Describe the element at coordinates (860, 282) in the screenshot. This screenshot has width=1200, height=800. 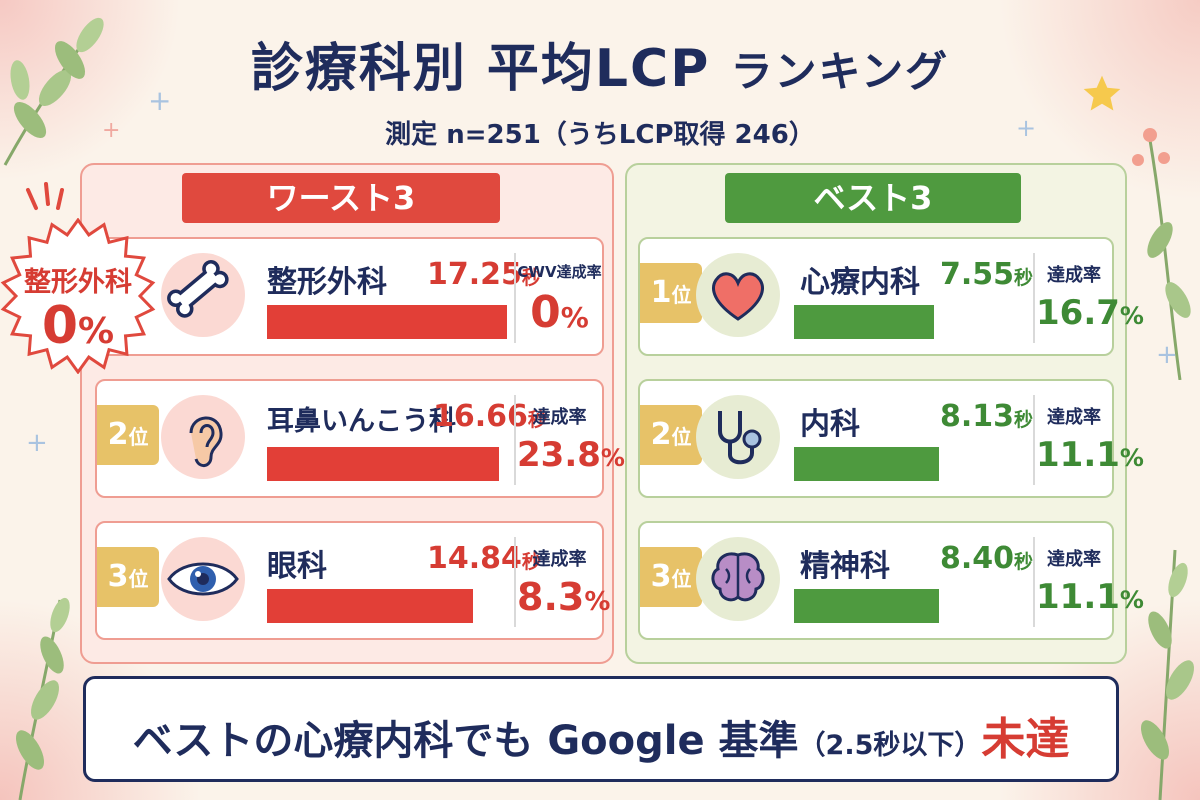
I see `department-name: 心療内科` at that location.